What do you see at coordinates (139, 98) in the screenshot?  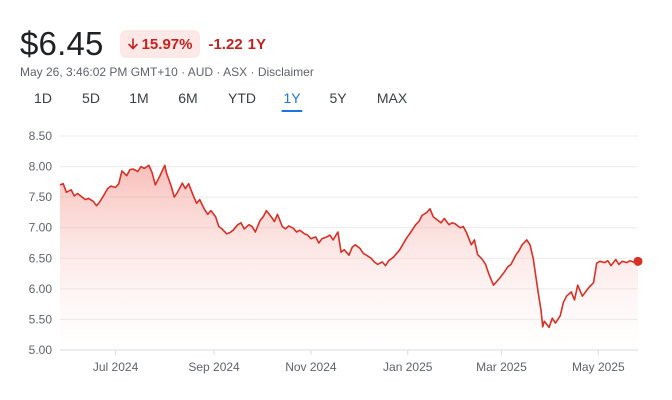 I see `tab-1m: 1M` at bounding box center [139, 98].